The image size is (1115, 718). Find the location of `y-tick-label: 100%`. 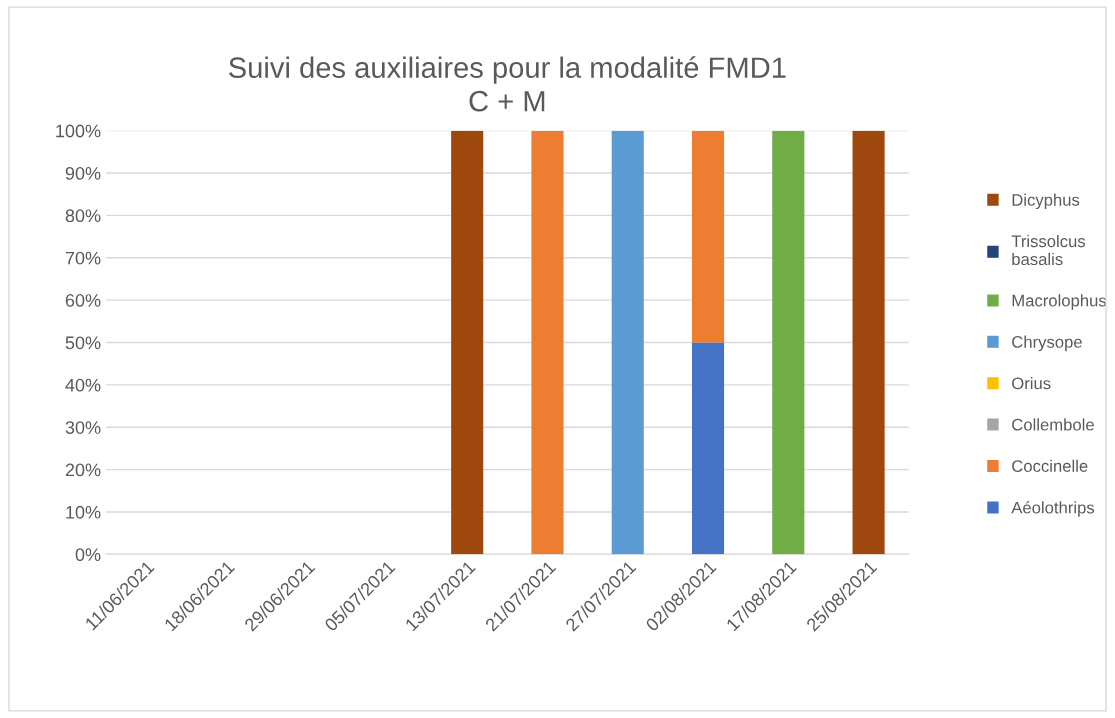

y-tick-label: 100% is located at coordinates (78, 131).